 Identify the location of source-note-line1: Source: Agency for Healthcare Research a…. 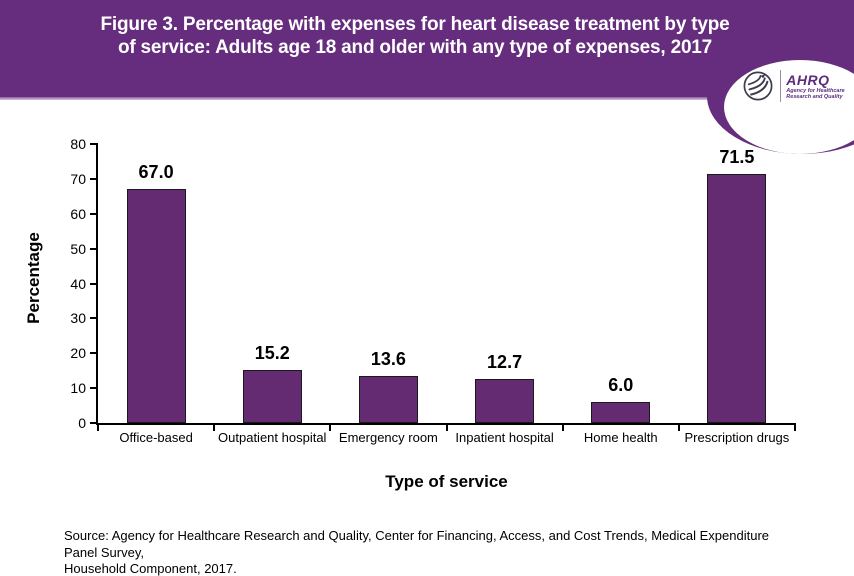
(417, 544).